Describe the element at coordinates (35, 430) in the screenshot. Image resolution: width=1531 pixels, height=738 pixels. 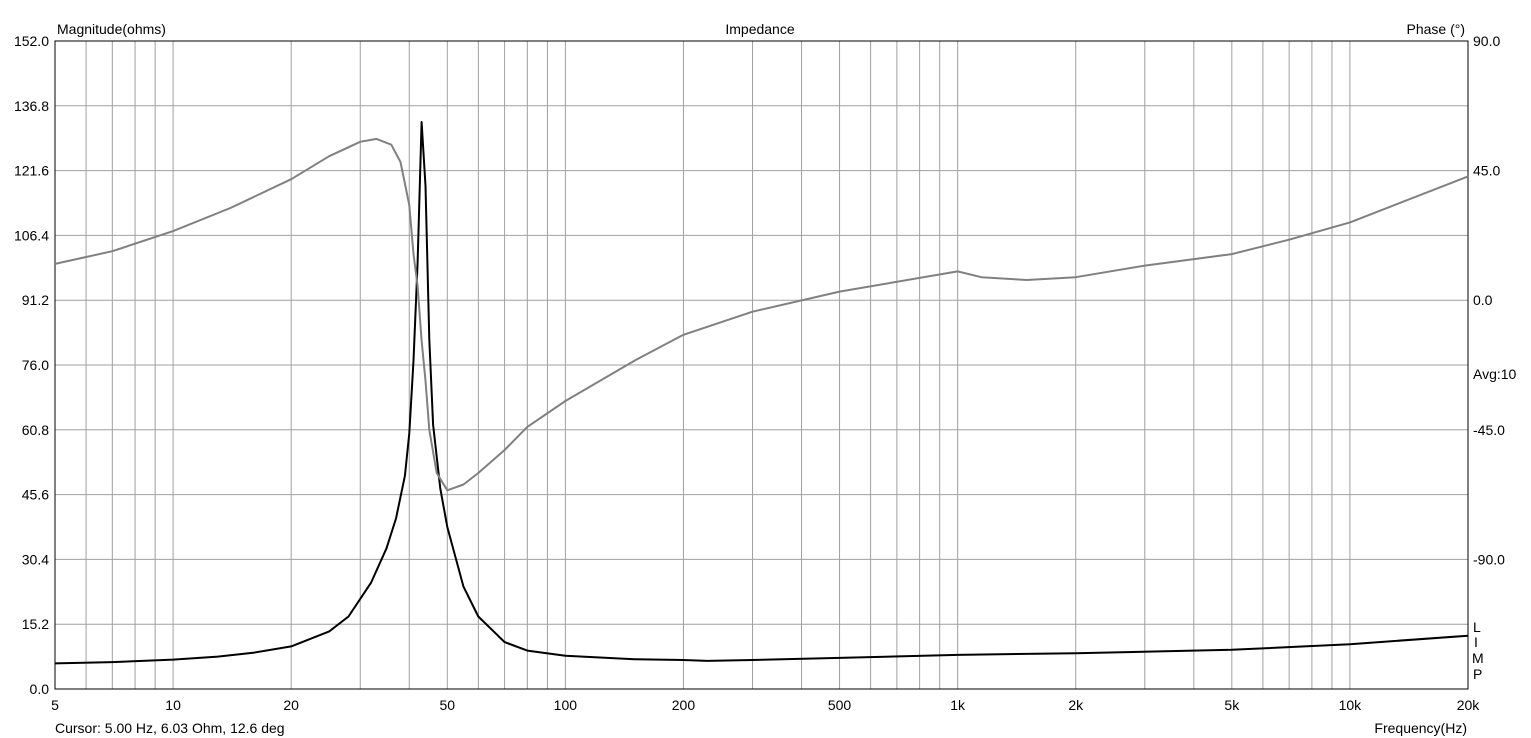
I see `y-tick-label: 60.8` at that location.